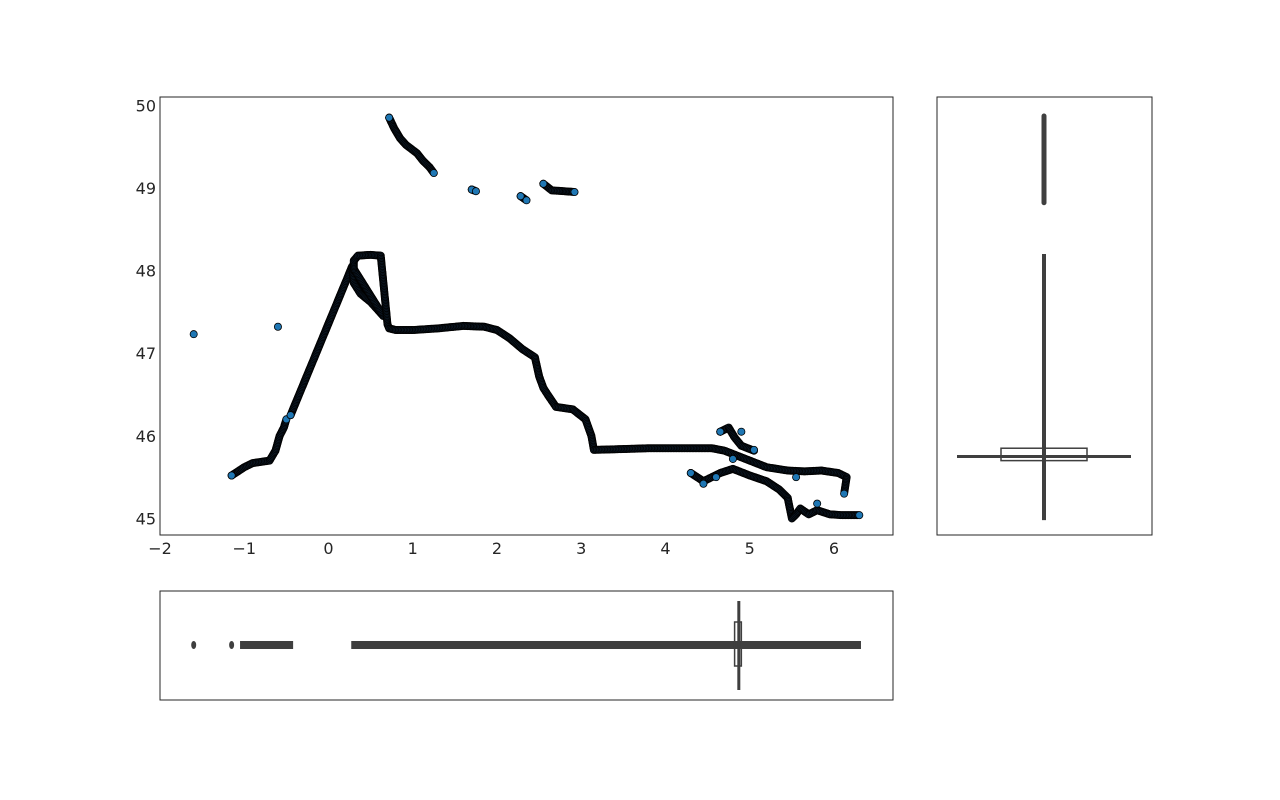 The width and height of the screenshot is (1280, 800). Describe the element at coordinates (413, 548) in the screenshot. I see `x-tick-label: 1` at that location.